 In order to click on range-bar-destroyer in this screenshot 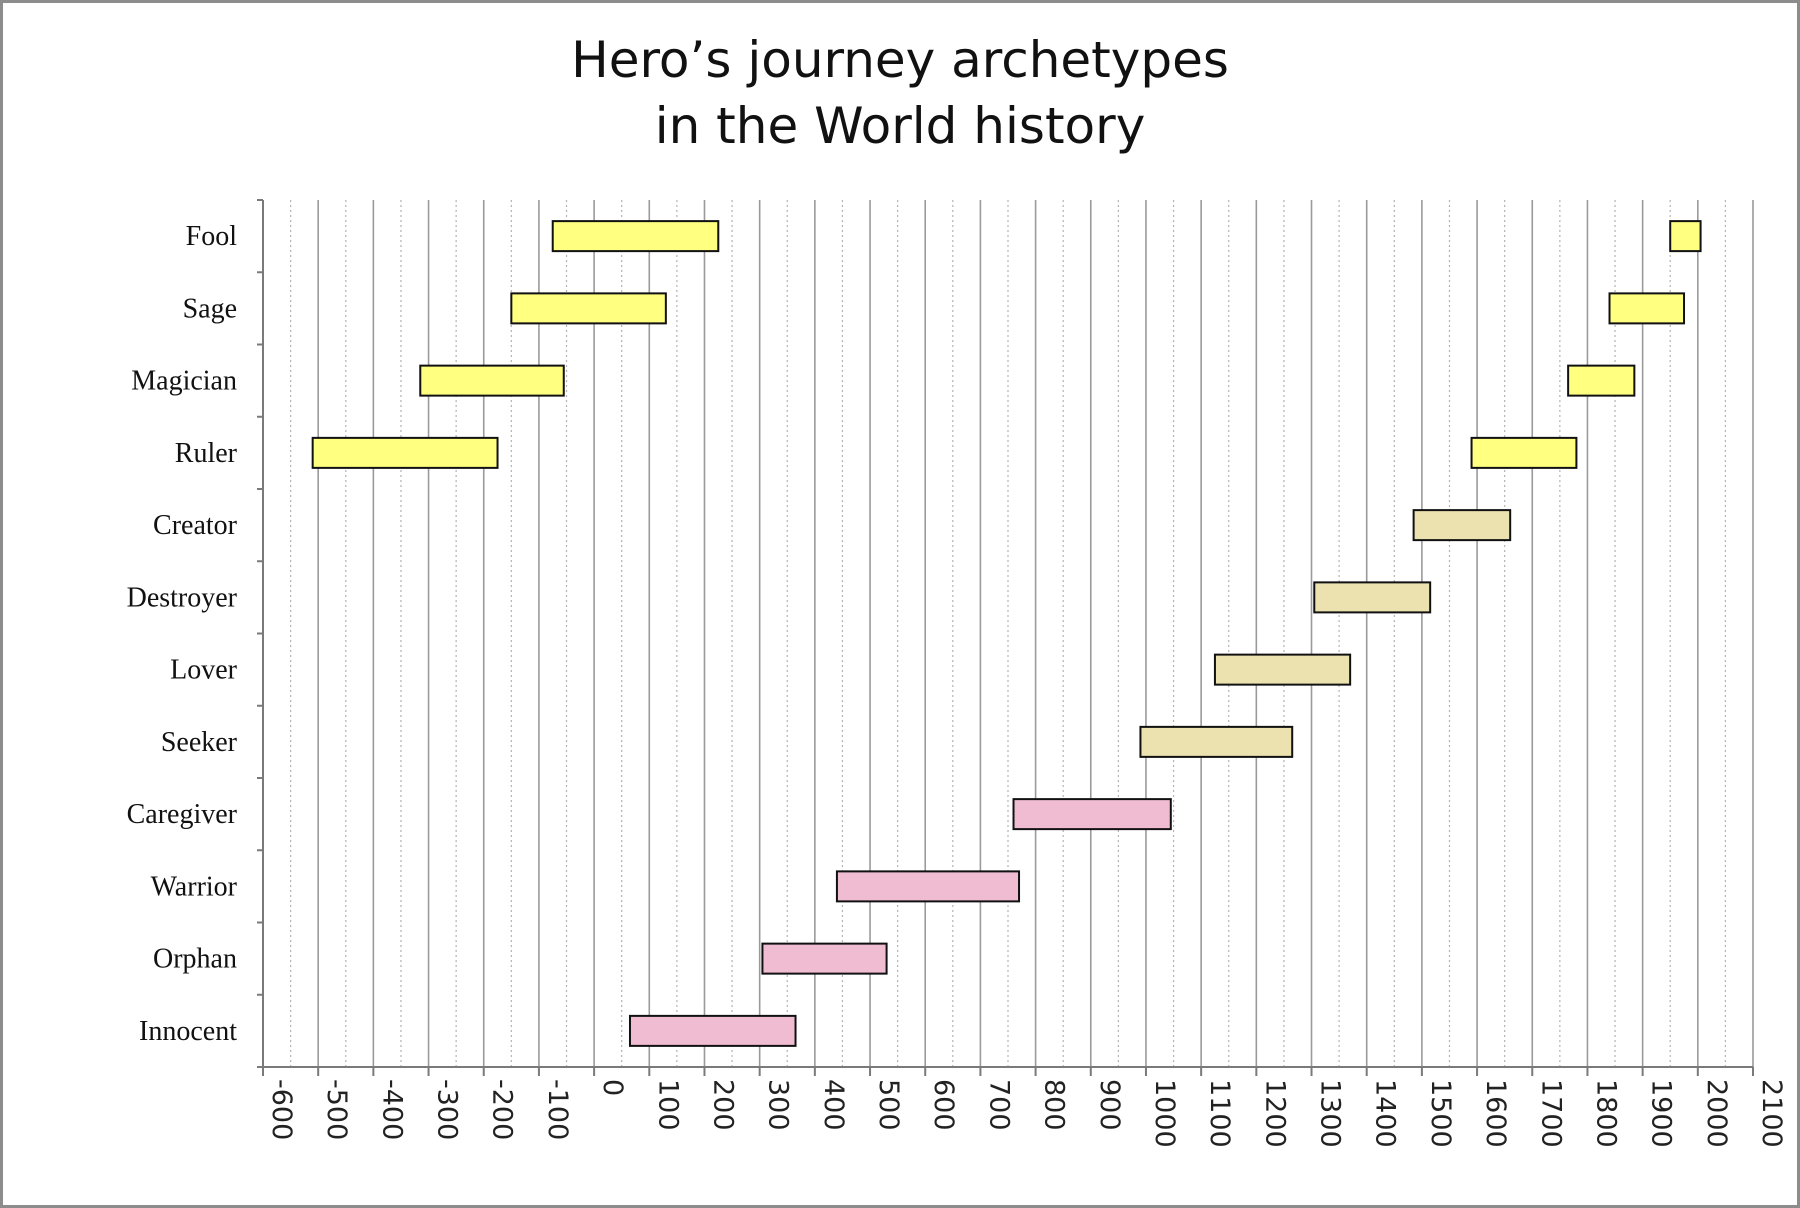, I will do `click(1372, 597)`.